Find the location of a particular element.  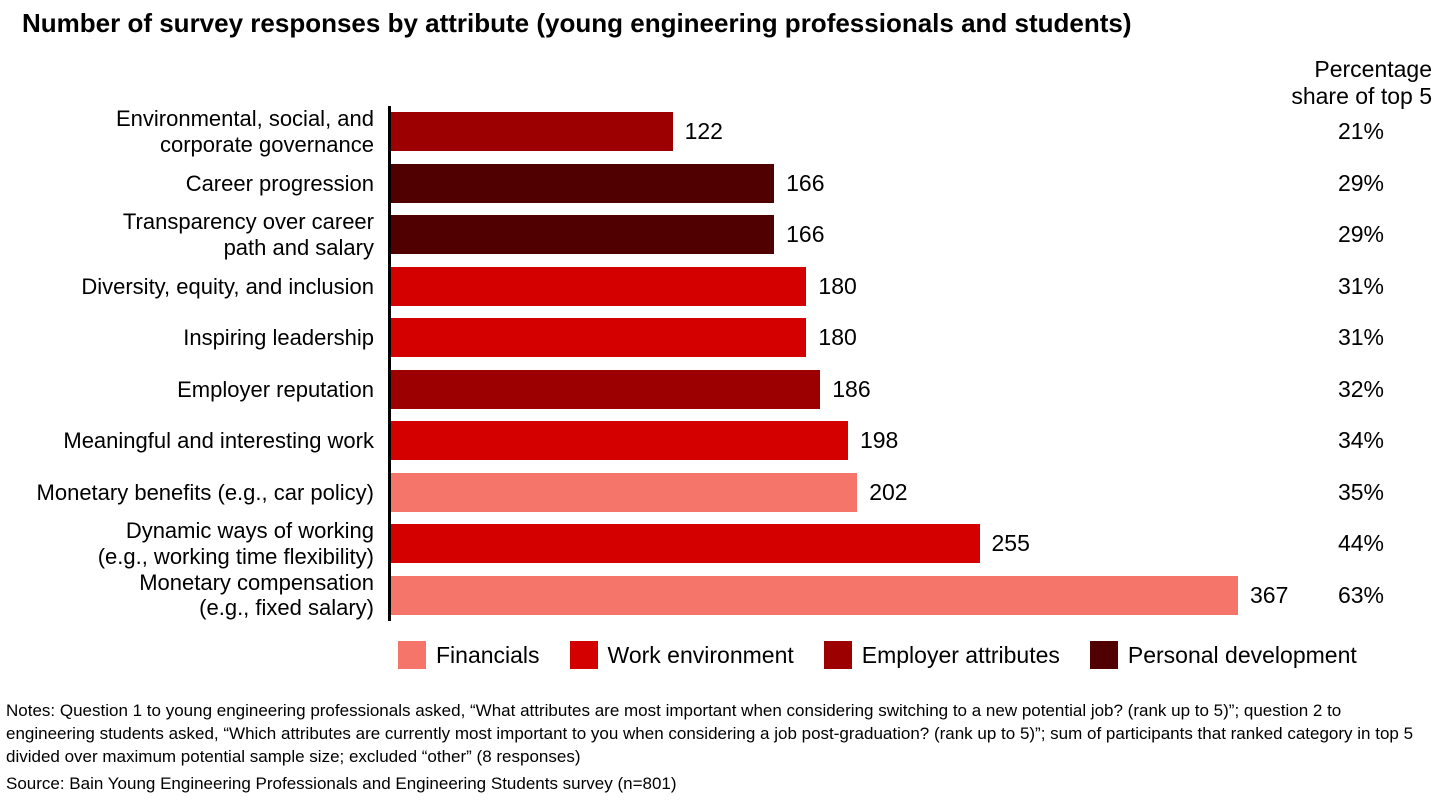

legend-label-personal: Personal development is located at coordinates (1242, 654).